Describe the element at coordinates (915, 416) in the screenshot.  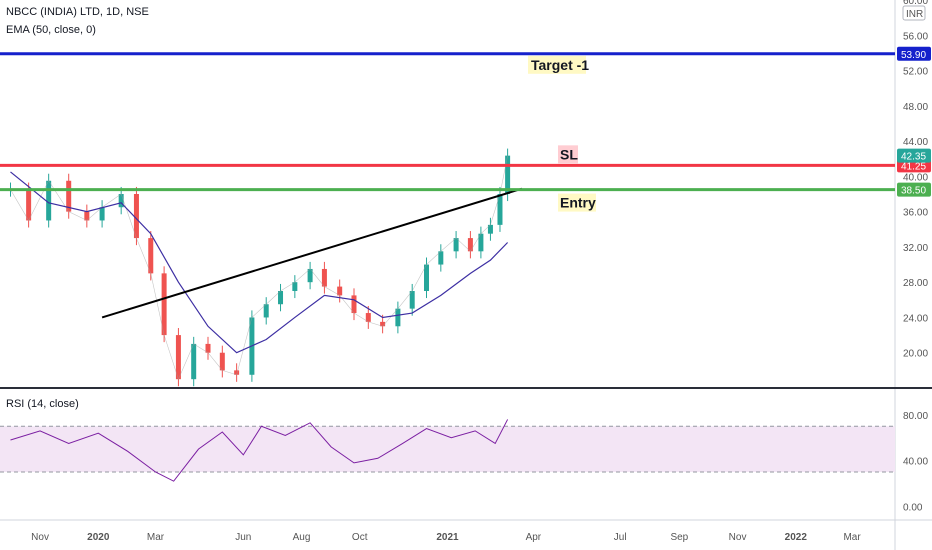
I see `rsi-tick-label: 80.00` at that location.